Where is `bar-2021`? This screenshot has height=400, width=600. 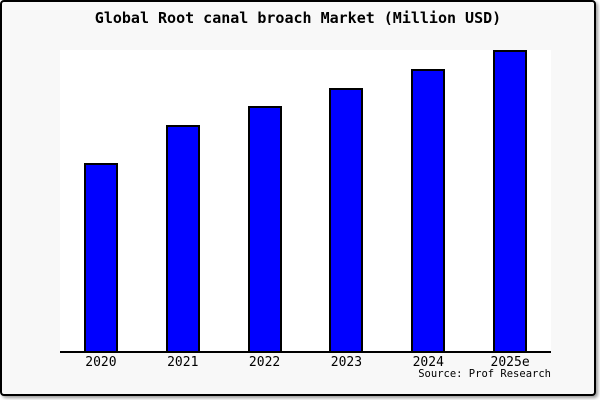
bar-2021 is located at coordinates (182, 238).